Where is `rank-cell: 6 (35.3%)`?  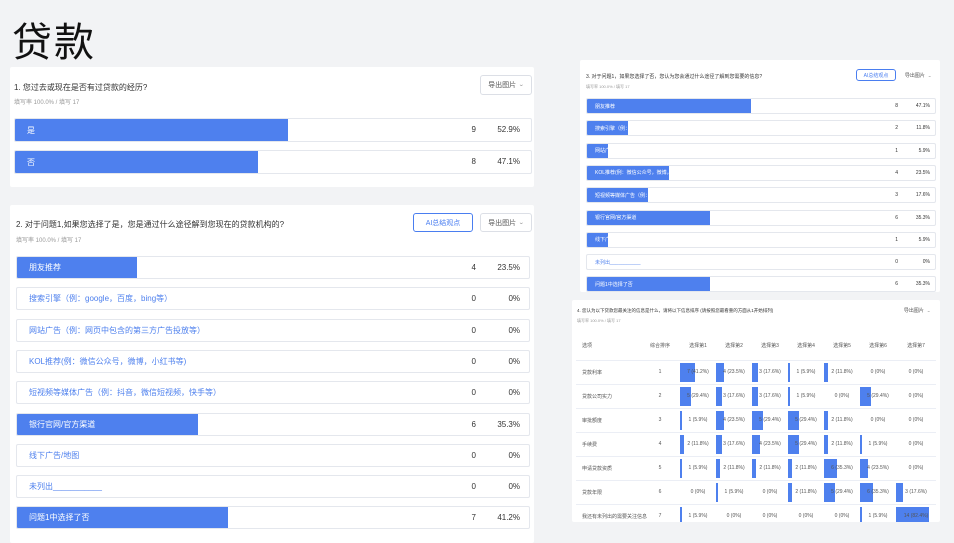
rank-cell: 6 (35.3%) is located at coordinates (842, 468).